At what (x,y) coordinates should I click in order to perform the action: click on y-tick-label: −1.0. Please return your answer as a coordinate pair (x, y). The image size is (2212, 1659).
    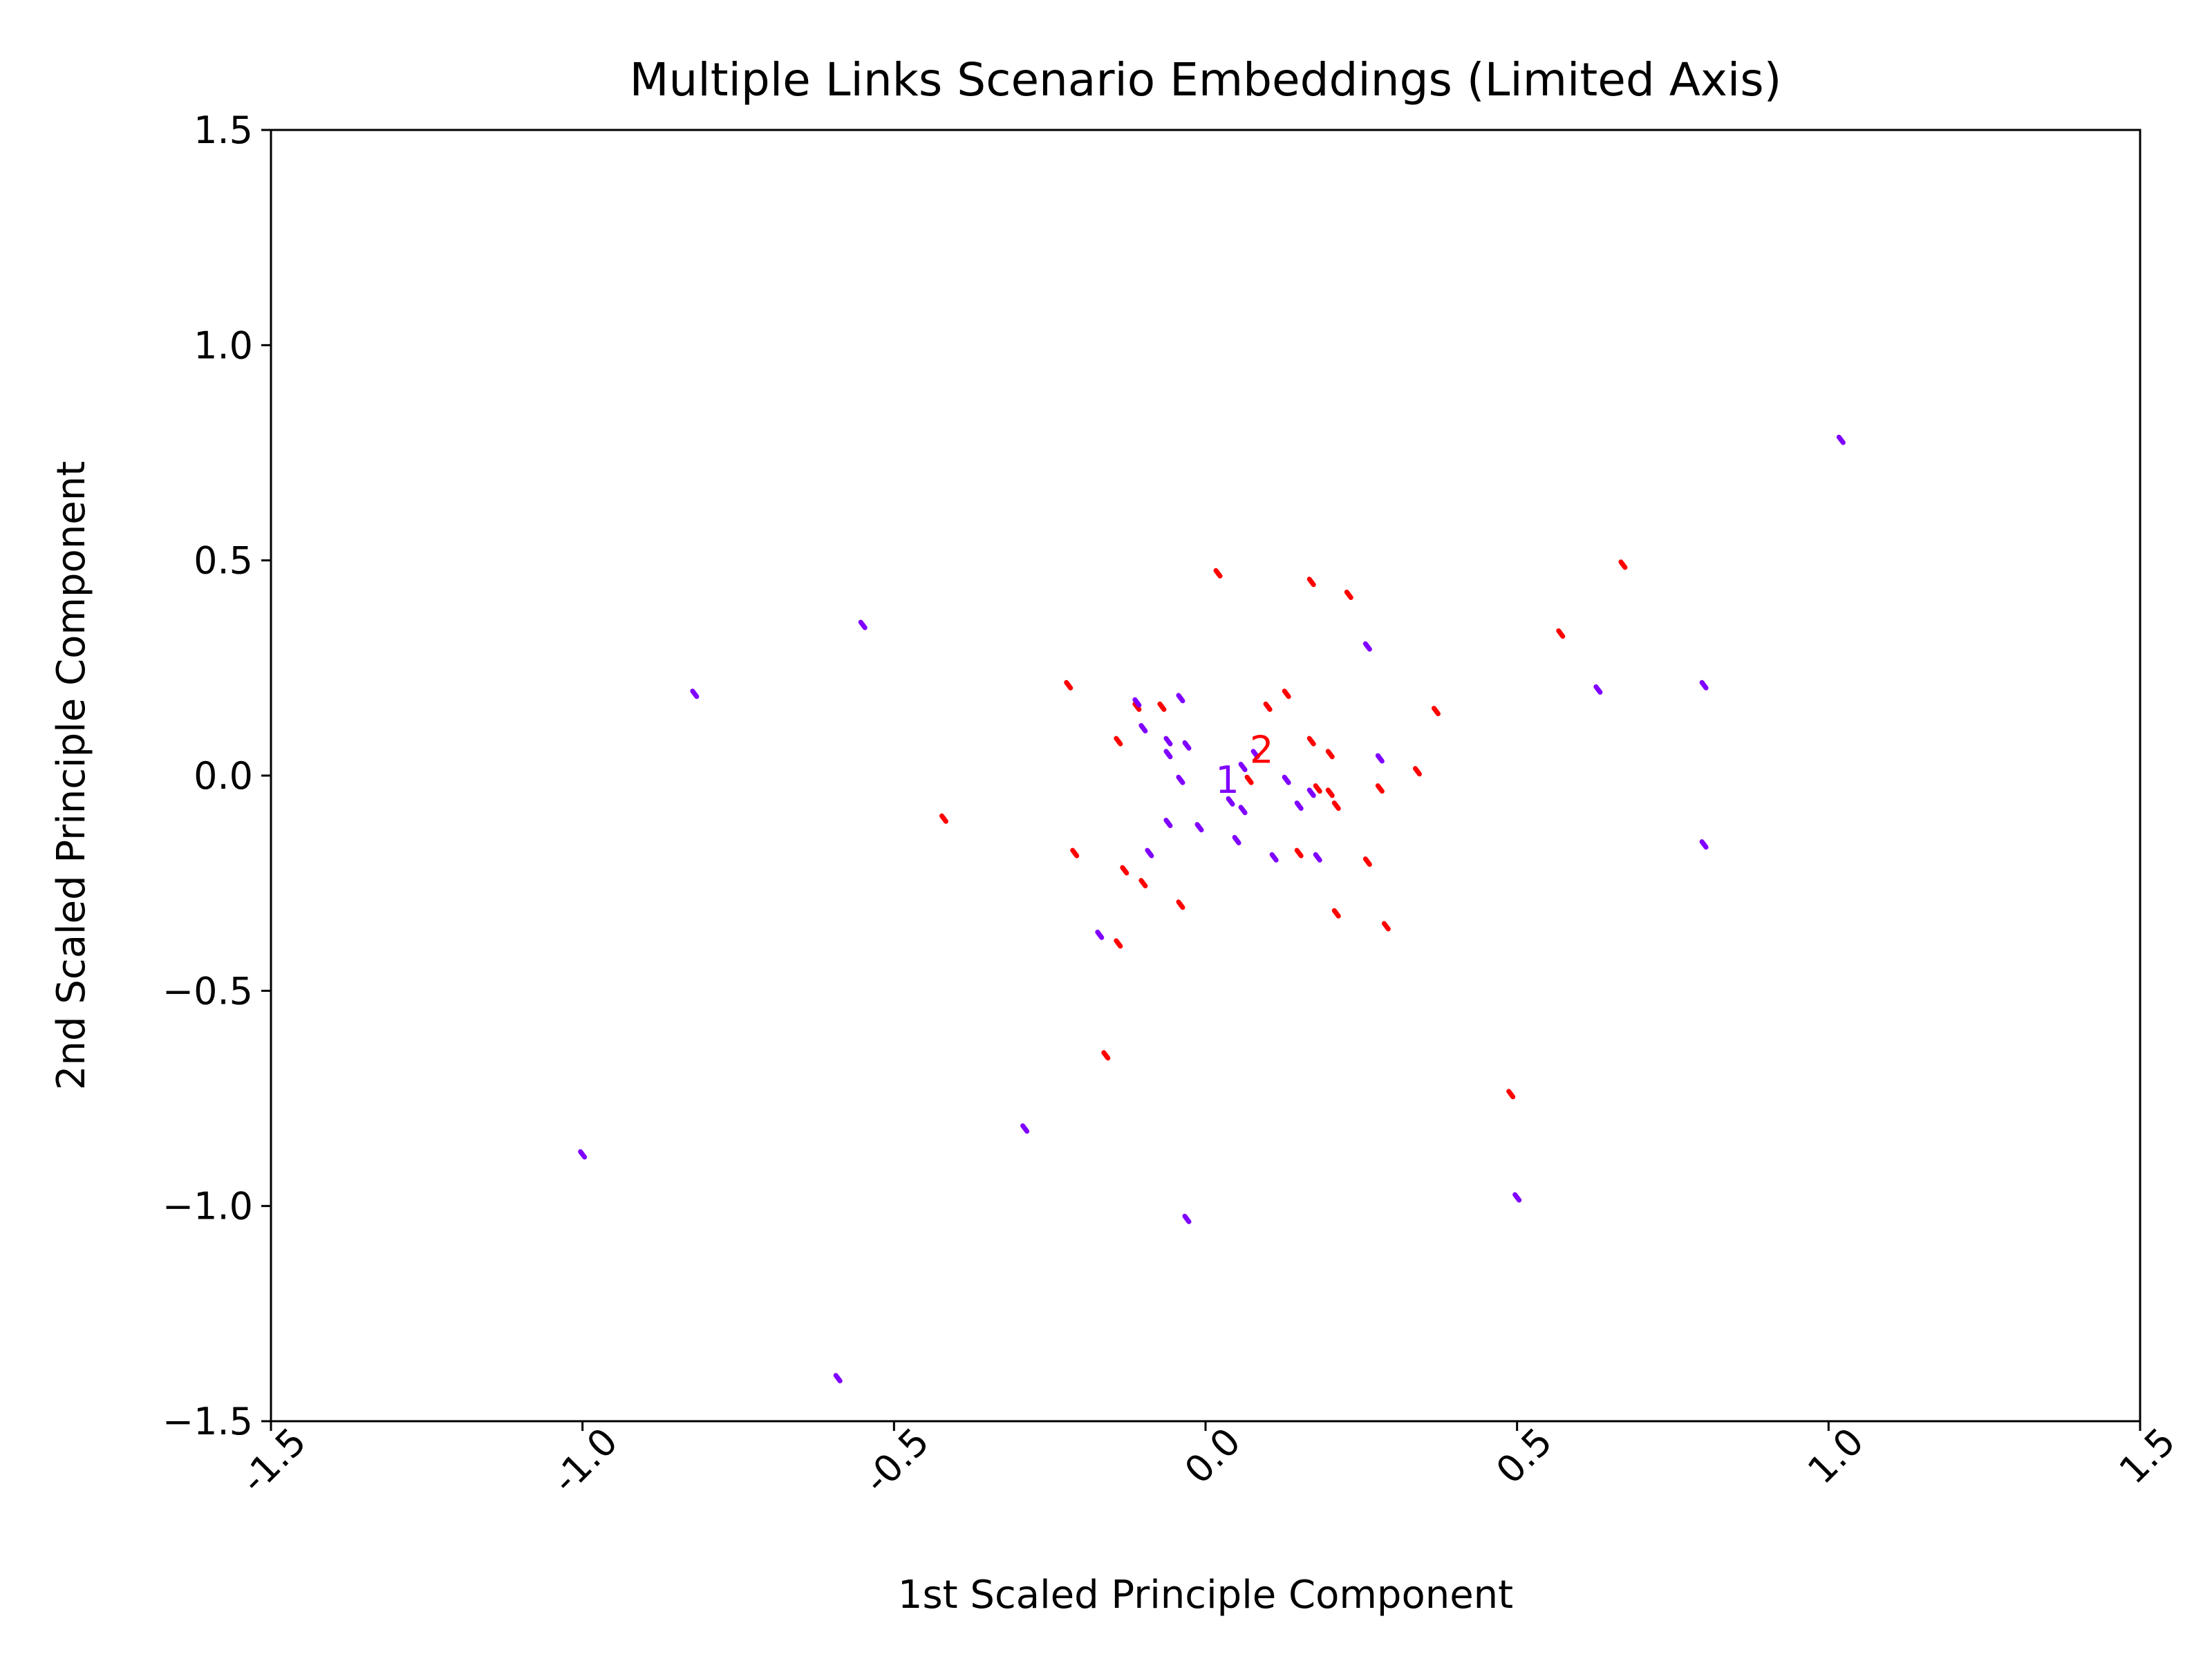
    Looking at the image, I should click on (208, 1206).